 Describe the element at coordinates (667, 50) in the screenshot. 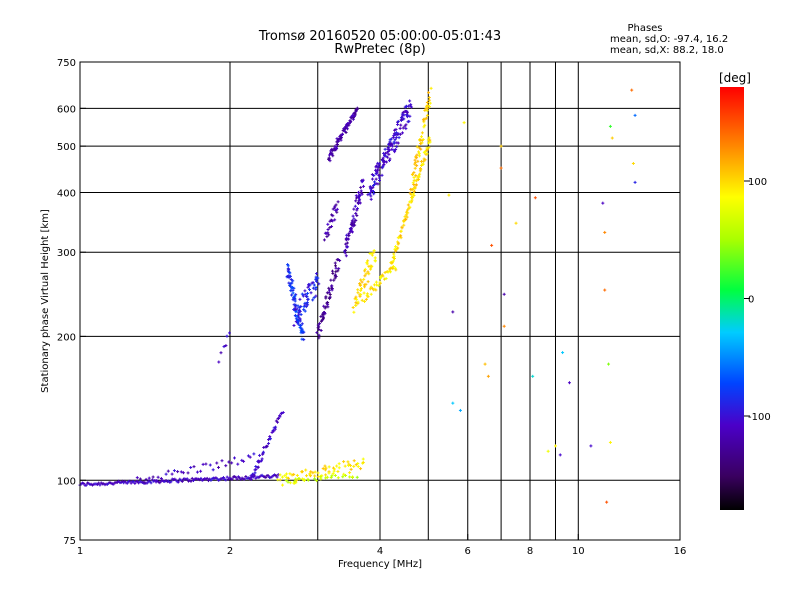

I see `stats-line-x: mean, sd,X: 88.2, 18.0` at that location.